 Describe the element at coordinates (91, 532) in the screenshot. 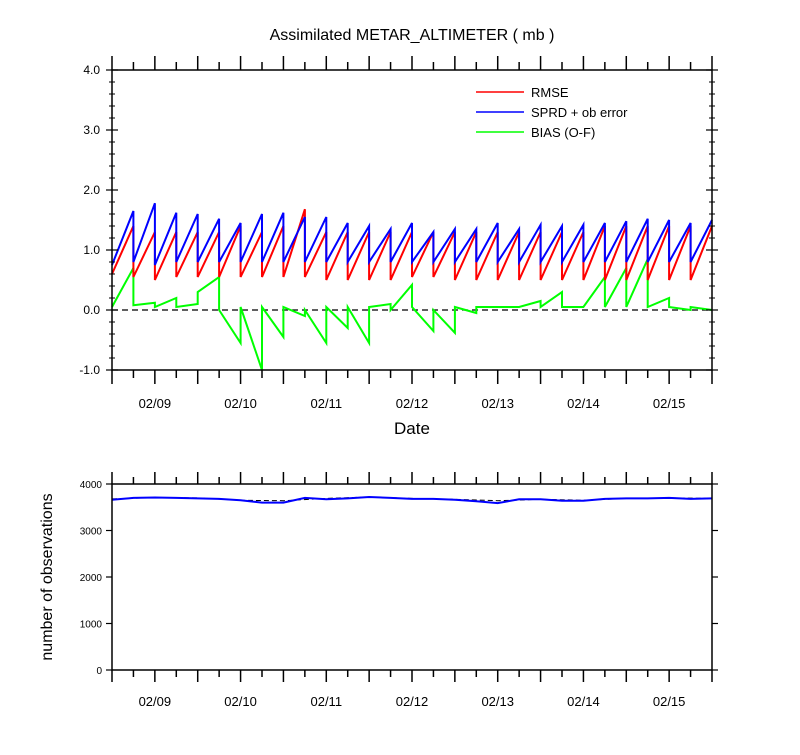

I see `y-tick-label: 3000` at that location.